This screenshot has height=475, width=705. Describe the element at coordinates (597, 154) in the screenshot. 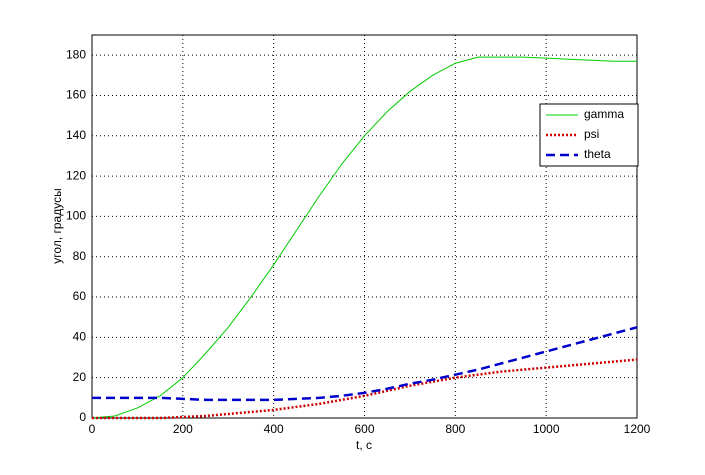

I see `legend-label: theta` at that location.